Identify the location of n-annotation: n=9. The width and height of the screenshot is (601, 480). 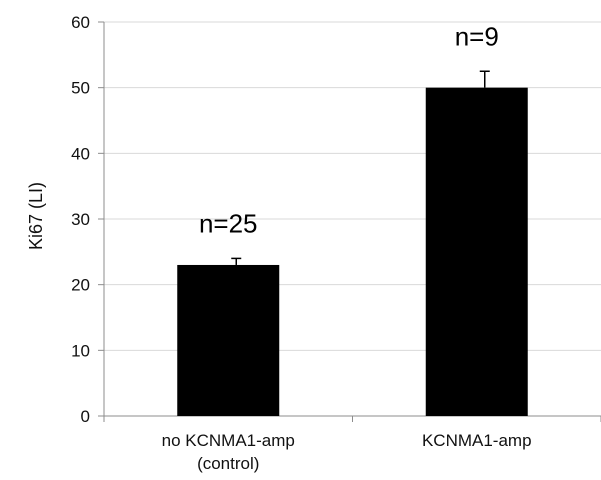
(477, 36).